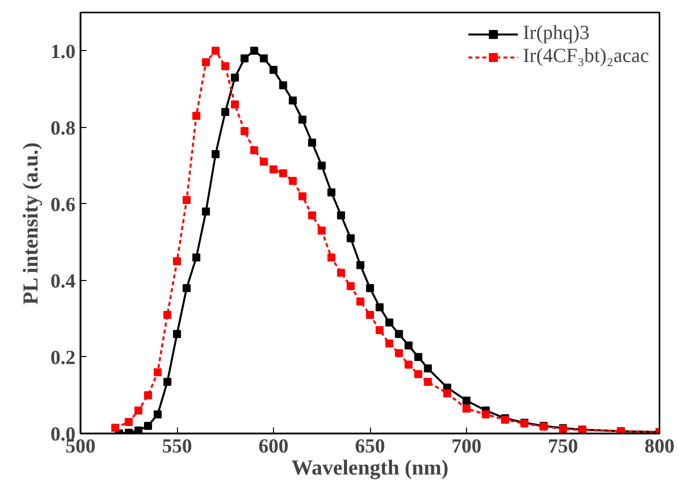 This screenshot has height=488, width=679. I want to click on x-tick-label: 800, so click(659, 447).